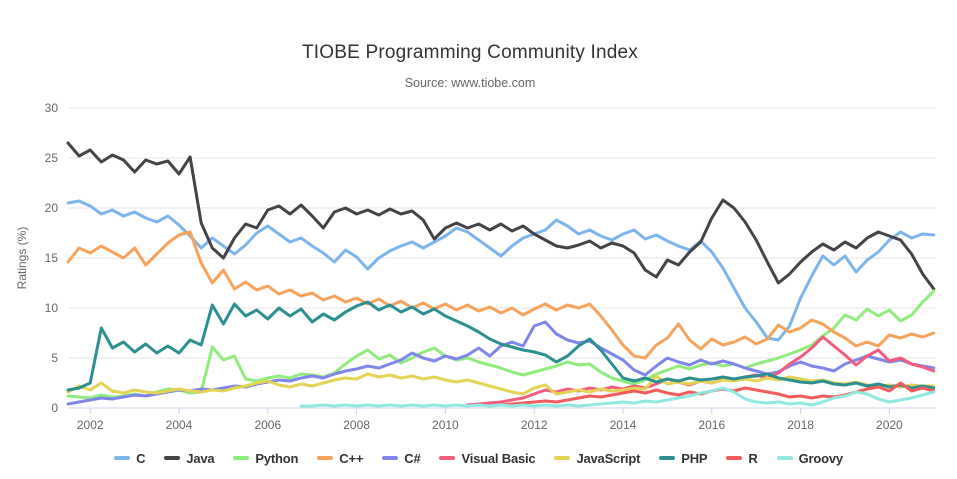  What do you see at coordinates (241, 458) in the screenshot?
I see `legend-swatch-python` at bounding box center [241, 458].